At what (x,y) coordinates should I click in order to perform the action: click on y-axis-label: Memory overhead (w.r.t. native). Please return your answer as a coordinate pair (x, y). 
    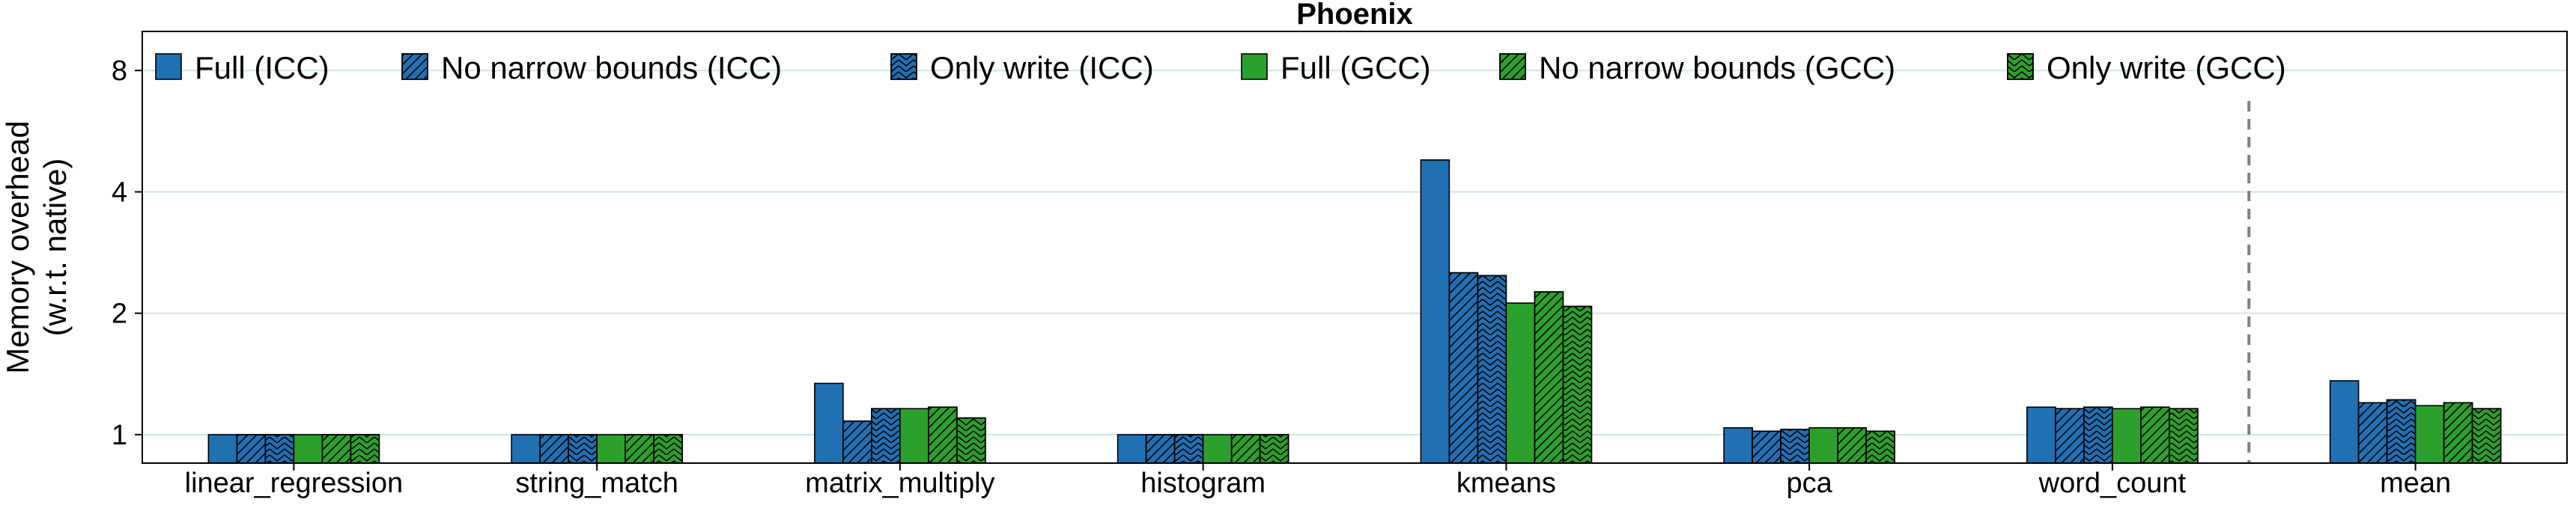
    Looking at the image, I should click on (36, 246).